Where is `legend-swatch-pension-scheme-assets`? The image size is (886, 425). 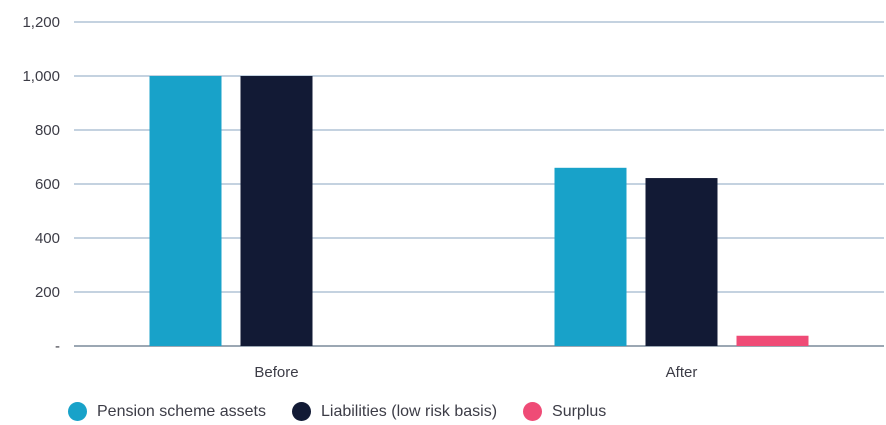
legend-swatch-pension-scheme-assets is located at coordinates (77, 411).